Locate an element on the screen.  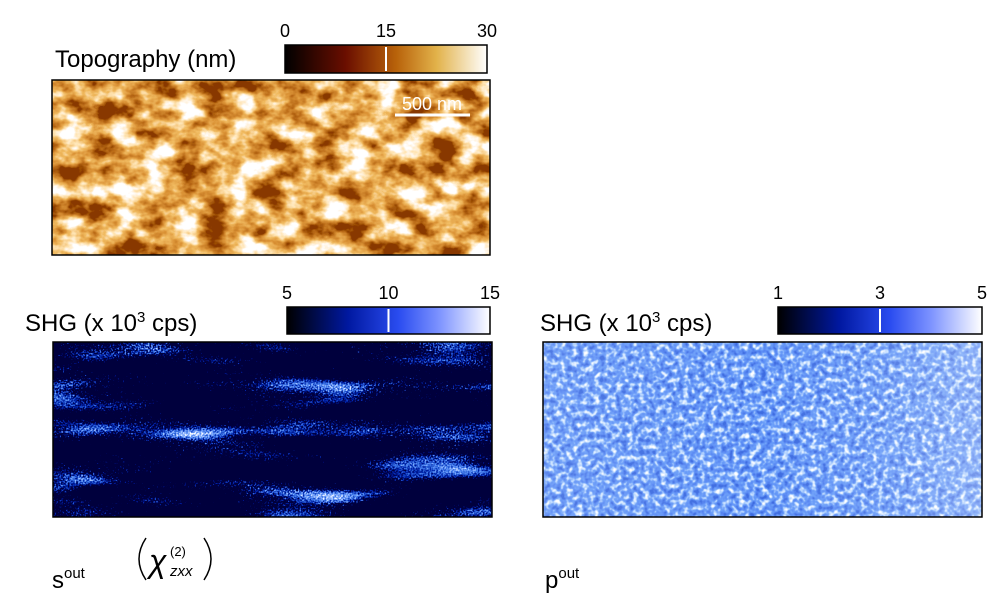
topography-map is located at coordinates (271, 167).